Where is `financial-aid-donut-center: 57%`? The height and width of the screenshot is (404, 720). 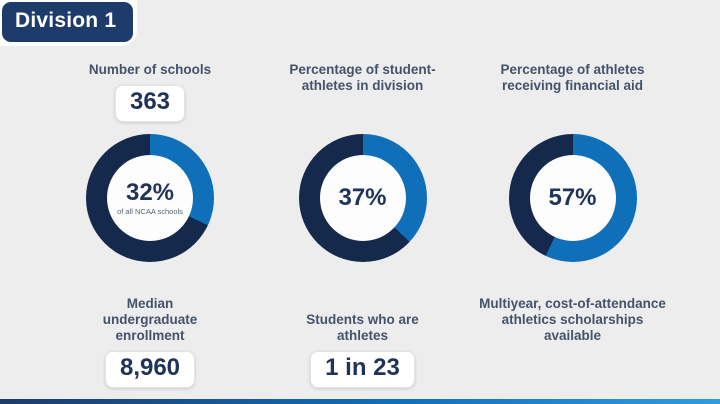
financial-aid-donut-center: 57% is located at coordinates (572, 198).